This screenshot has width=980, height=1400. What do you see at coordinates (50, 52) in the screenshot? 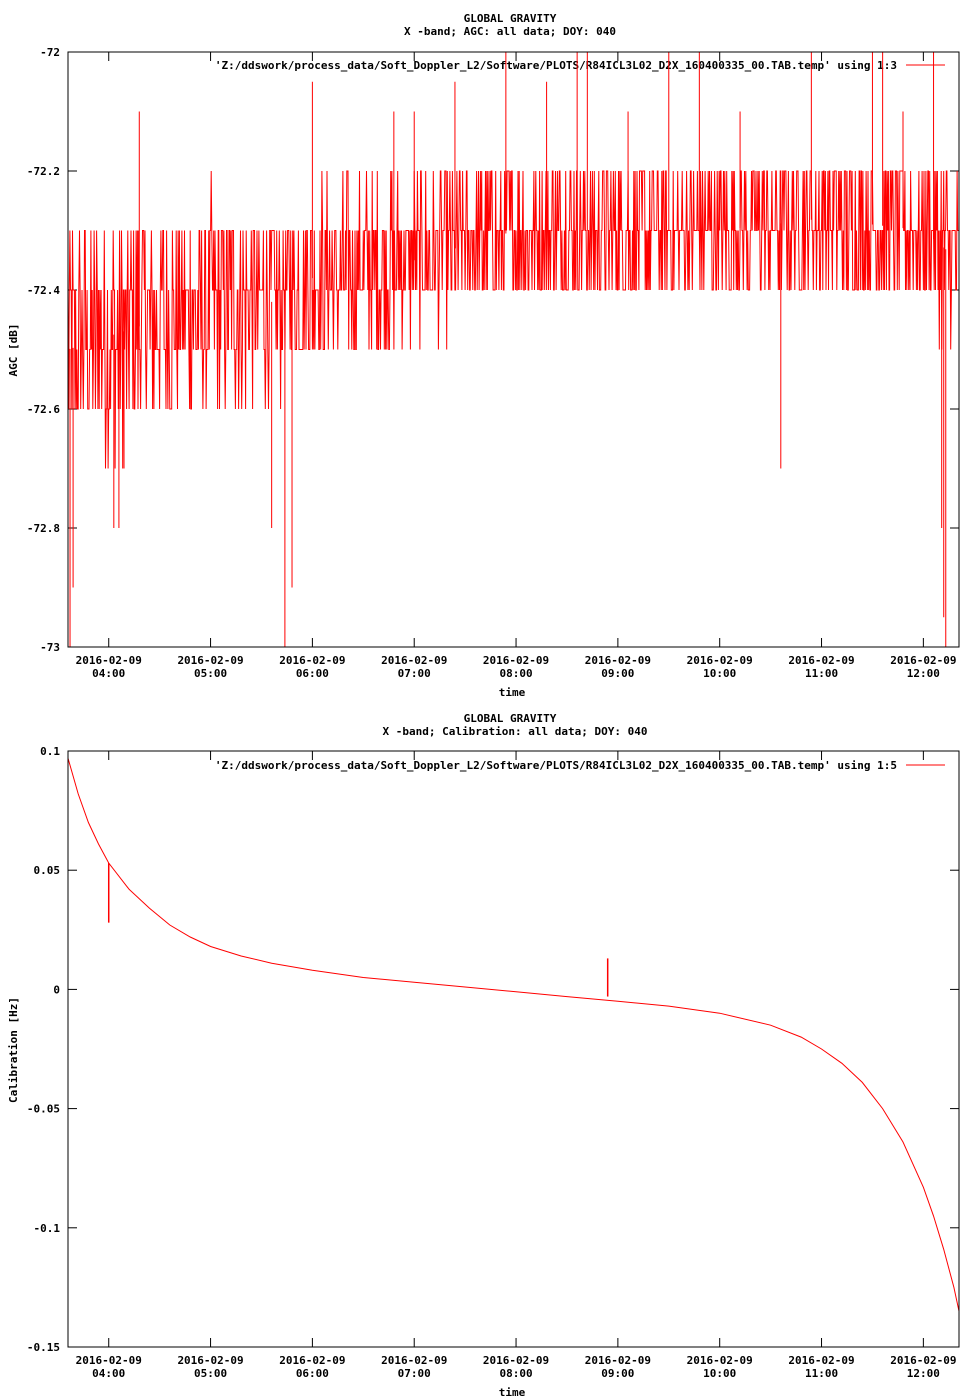
I see `y-tick-label: -72` at bounding box center [50, 52].